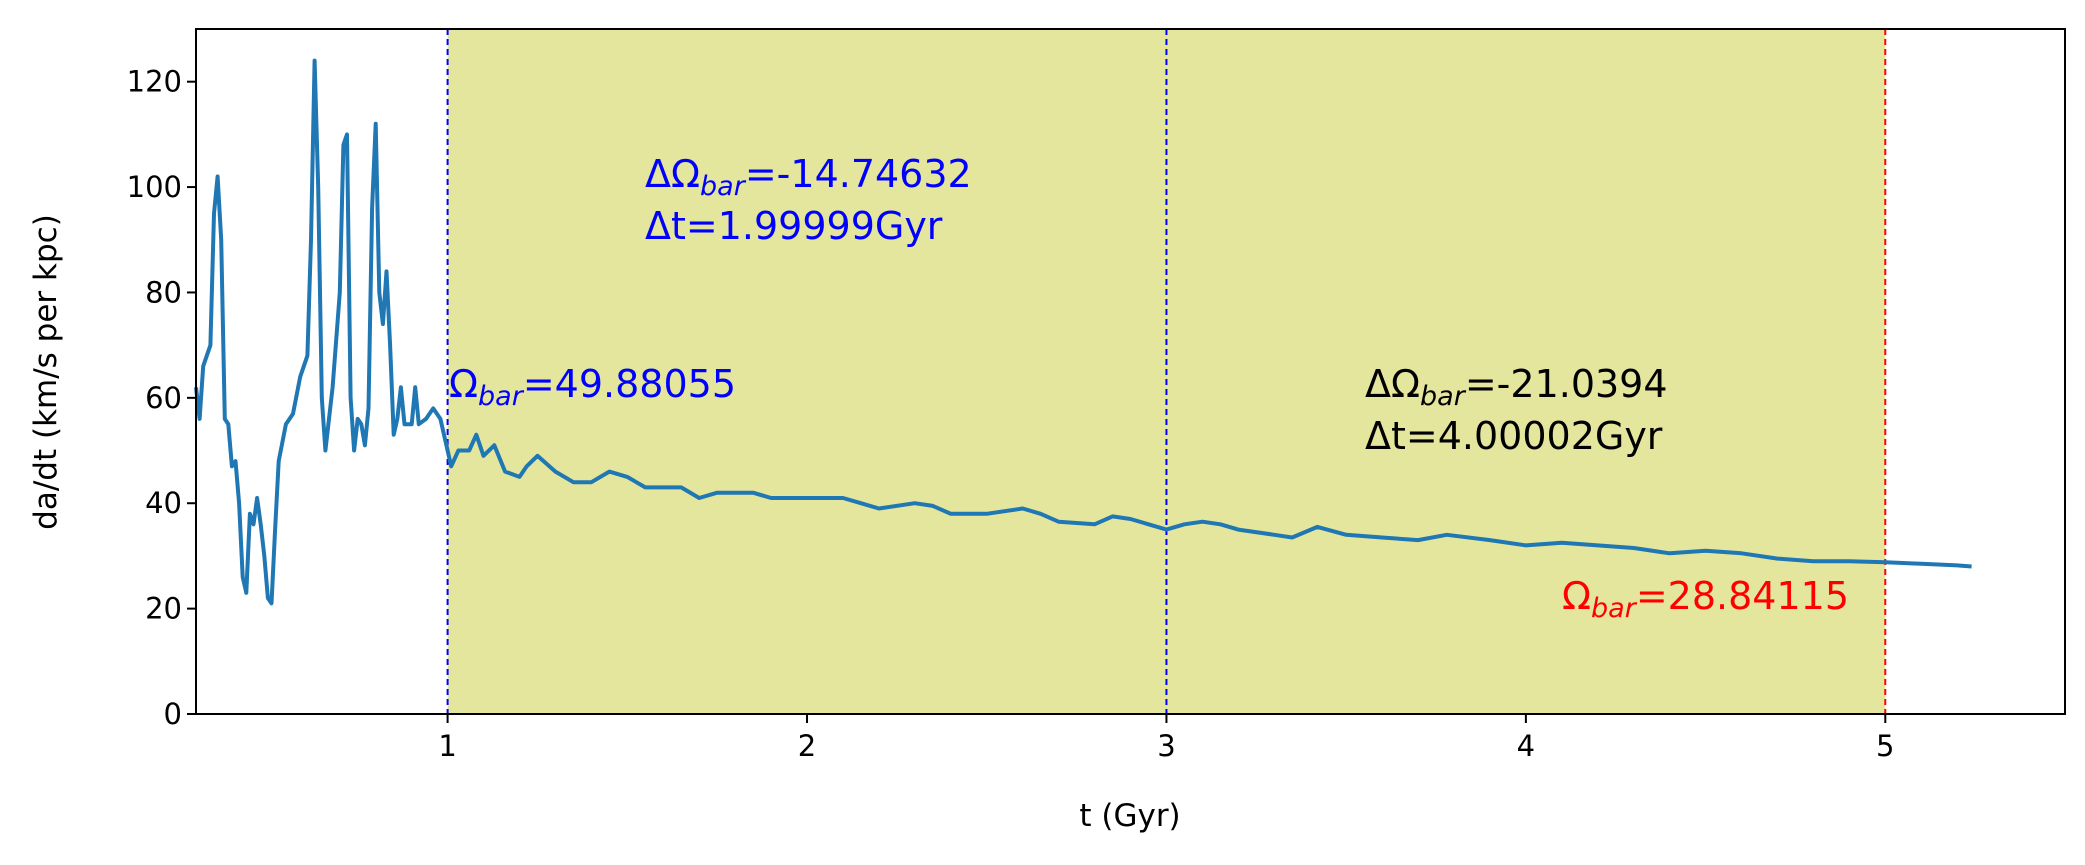  What do you see at coordinates (1742, 596) in the screenshot?
I see `annotation-text: =28.84115` at bounding box center [1742, 596].